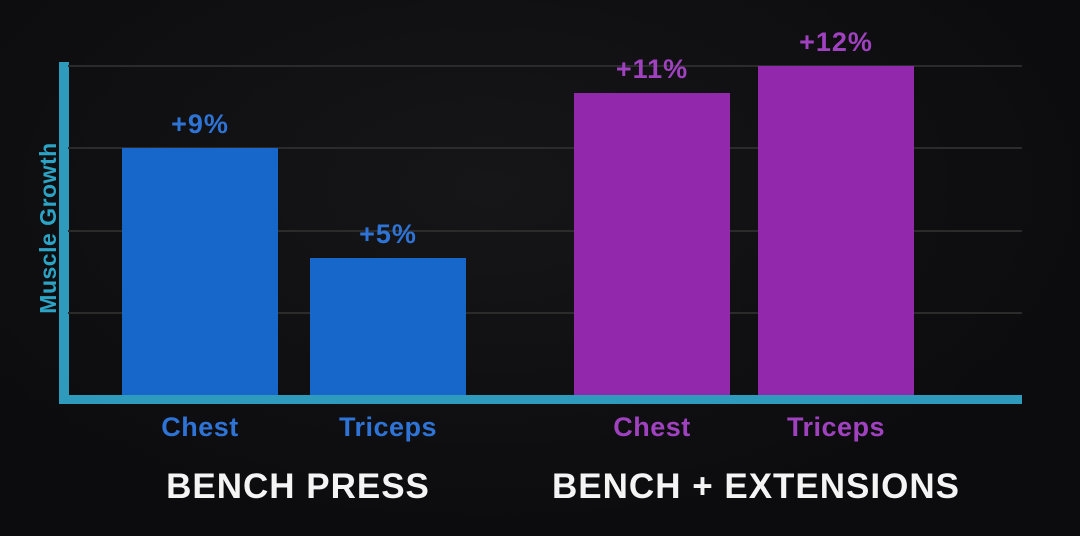 The width and height of the screenshot is (1080, 536). I want to click on value-label-bench-press-triceps: +5%, so click(388, 234).